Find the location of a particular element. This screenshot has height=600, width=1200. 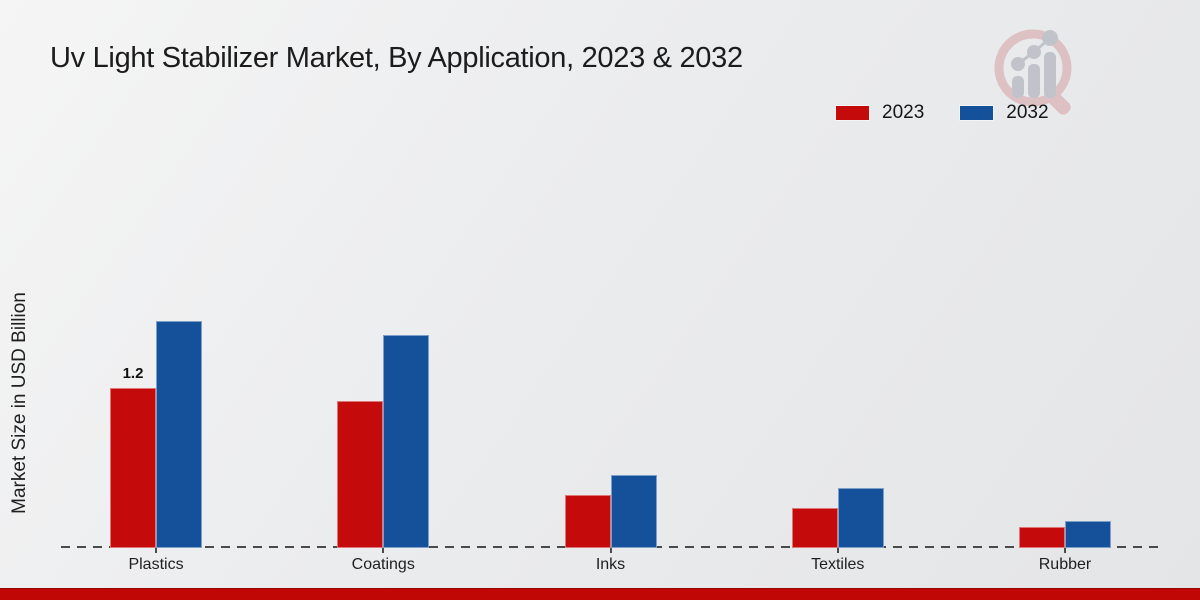

bar-2032-textiles is located at coordinates (860, 518).